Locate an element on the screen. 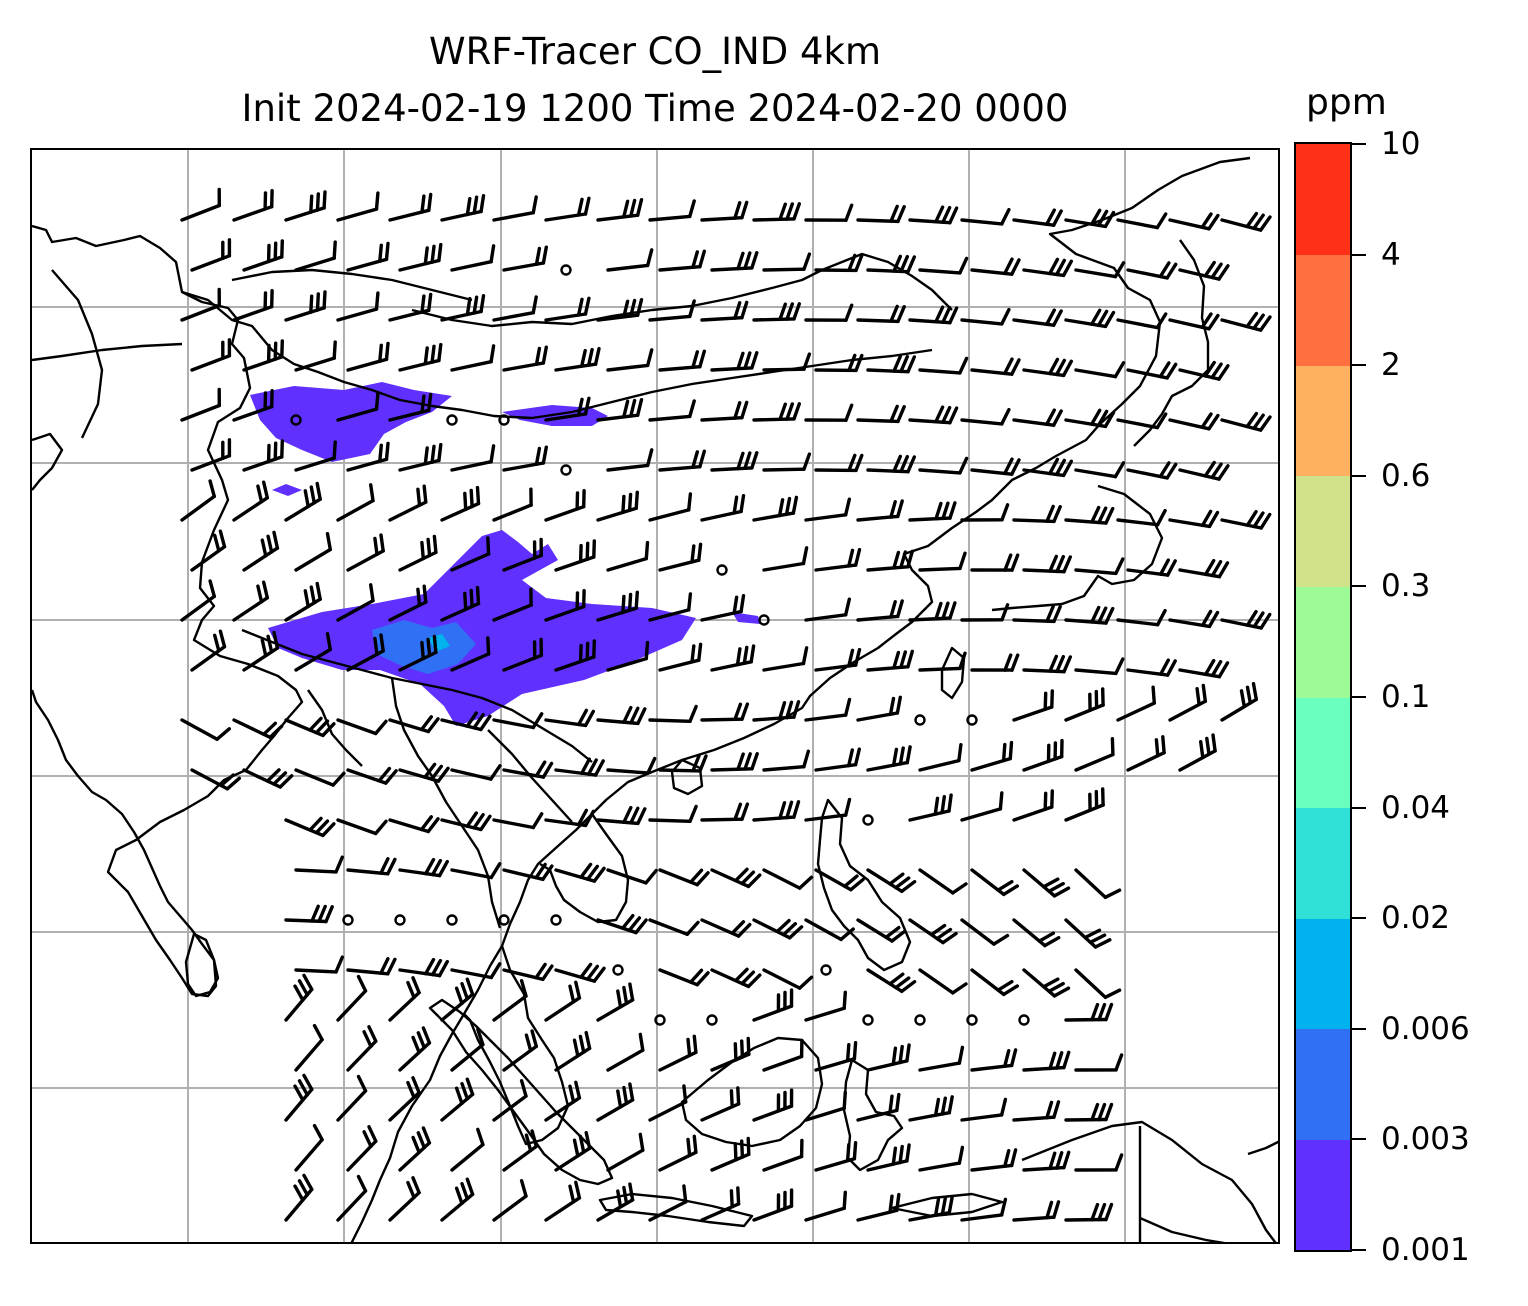  coastline-india is located at coordinates (168, 611).